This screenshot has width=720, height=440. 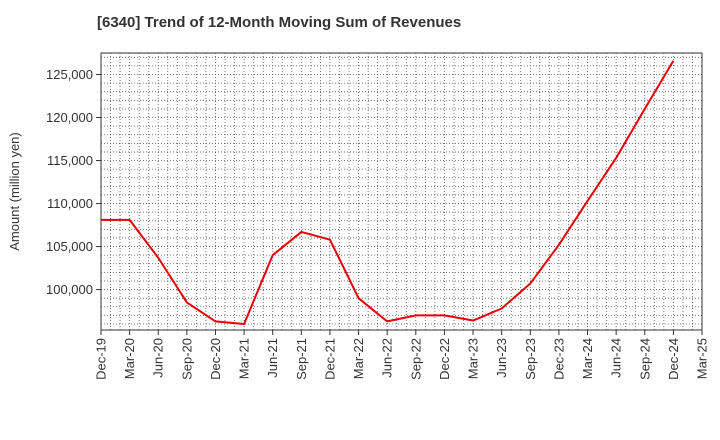 What do you see at coordinates (215, 359) in the screenshot?
I see `x-tick-label: Dec-20` at bounding box center [215, 359].